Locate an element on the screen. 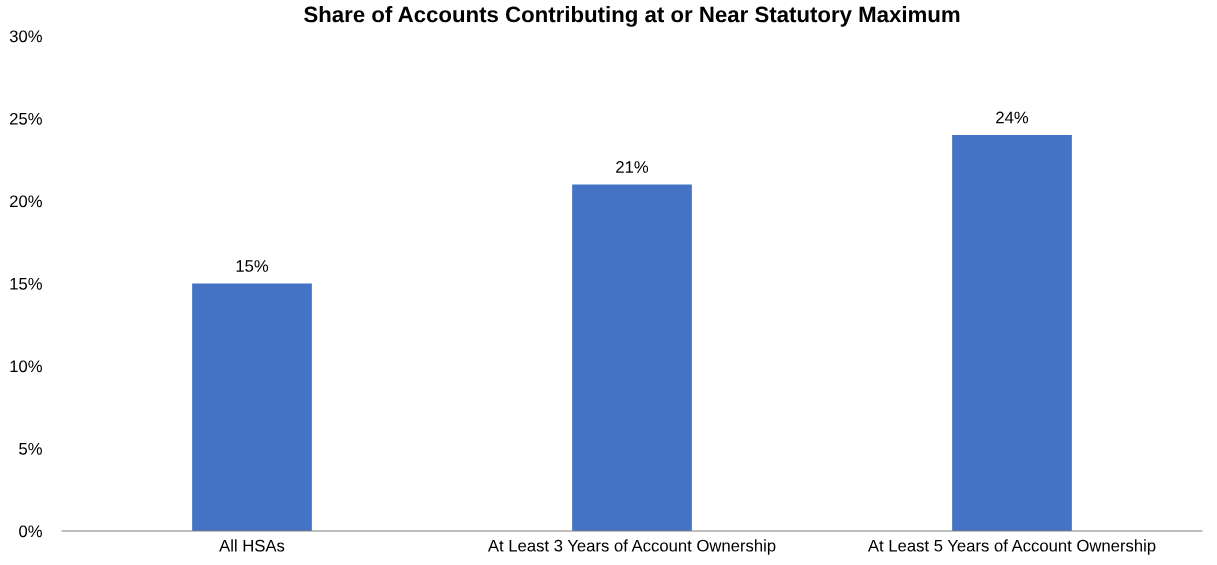 This screenshot has width=1217, height=565. data-label: 15% is located at coordinates (252, 266).